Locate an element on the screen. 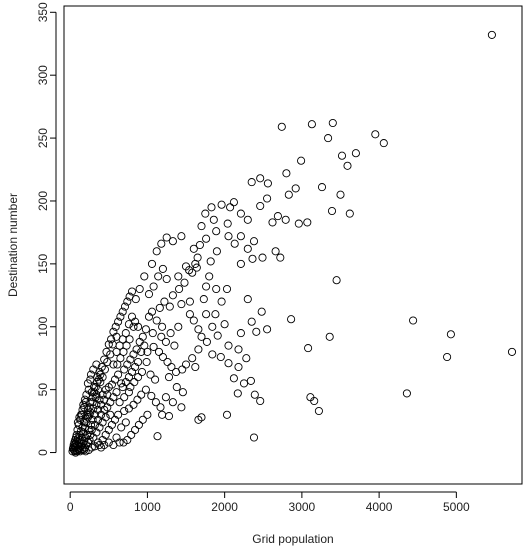 The image size is (530, 555). x-tick-label: 3000 is located at coordinates (302, 507).